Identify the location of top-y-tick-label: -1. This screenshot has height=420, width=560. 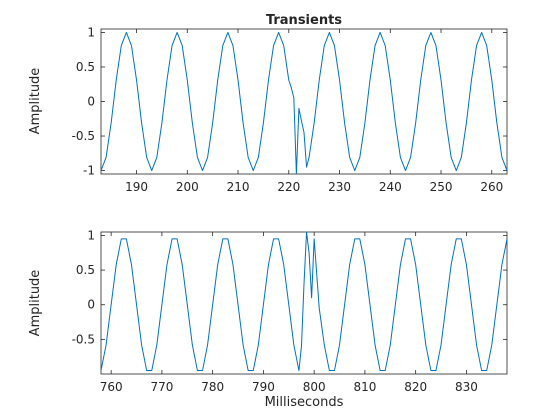
(89, 171).